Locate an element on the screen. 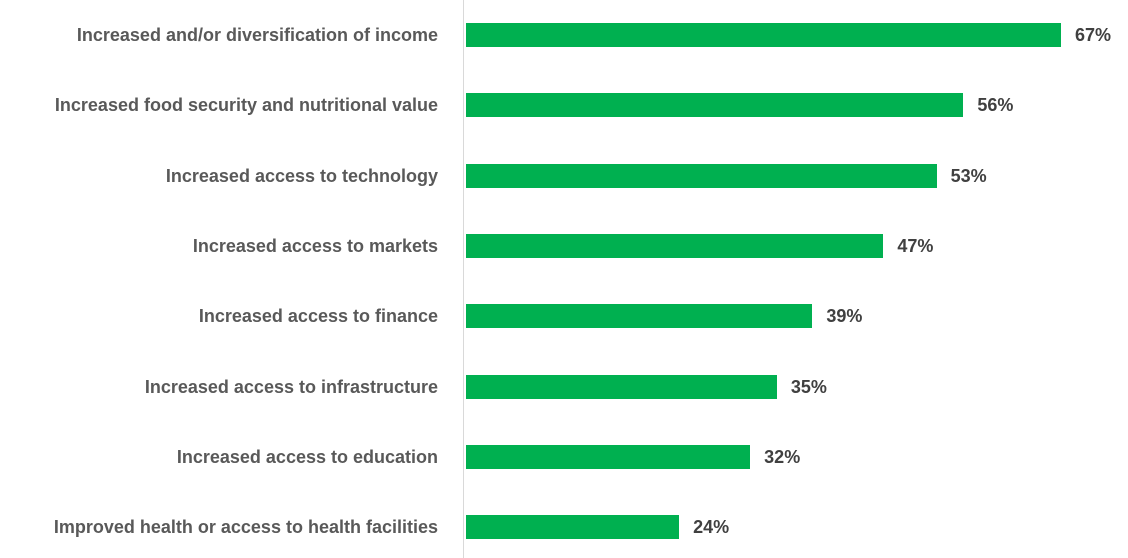 This screenshot has width=1128, height=558. category-text: Increased access to infrastructure is located at coordinates (291, 386).